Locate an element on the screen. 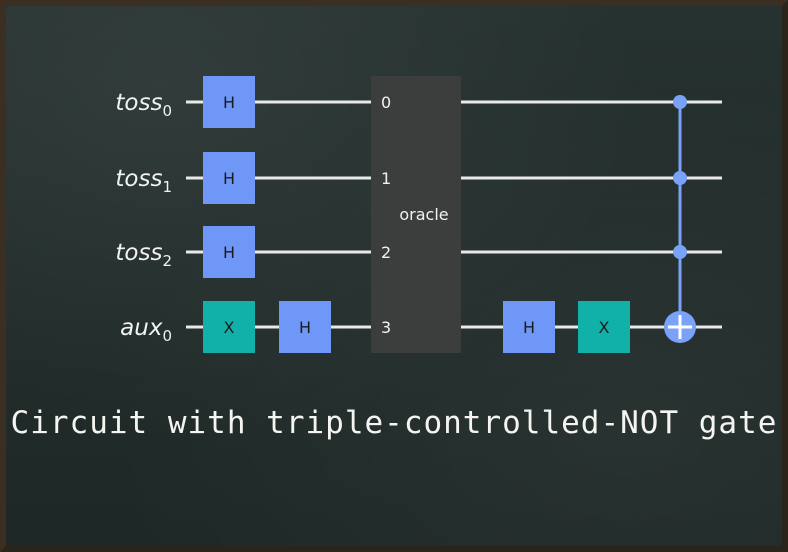  qubit-label-aux0: aux0 is located at coordinates (146, 330).